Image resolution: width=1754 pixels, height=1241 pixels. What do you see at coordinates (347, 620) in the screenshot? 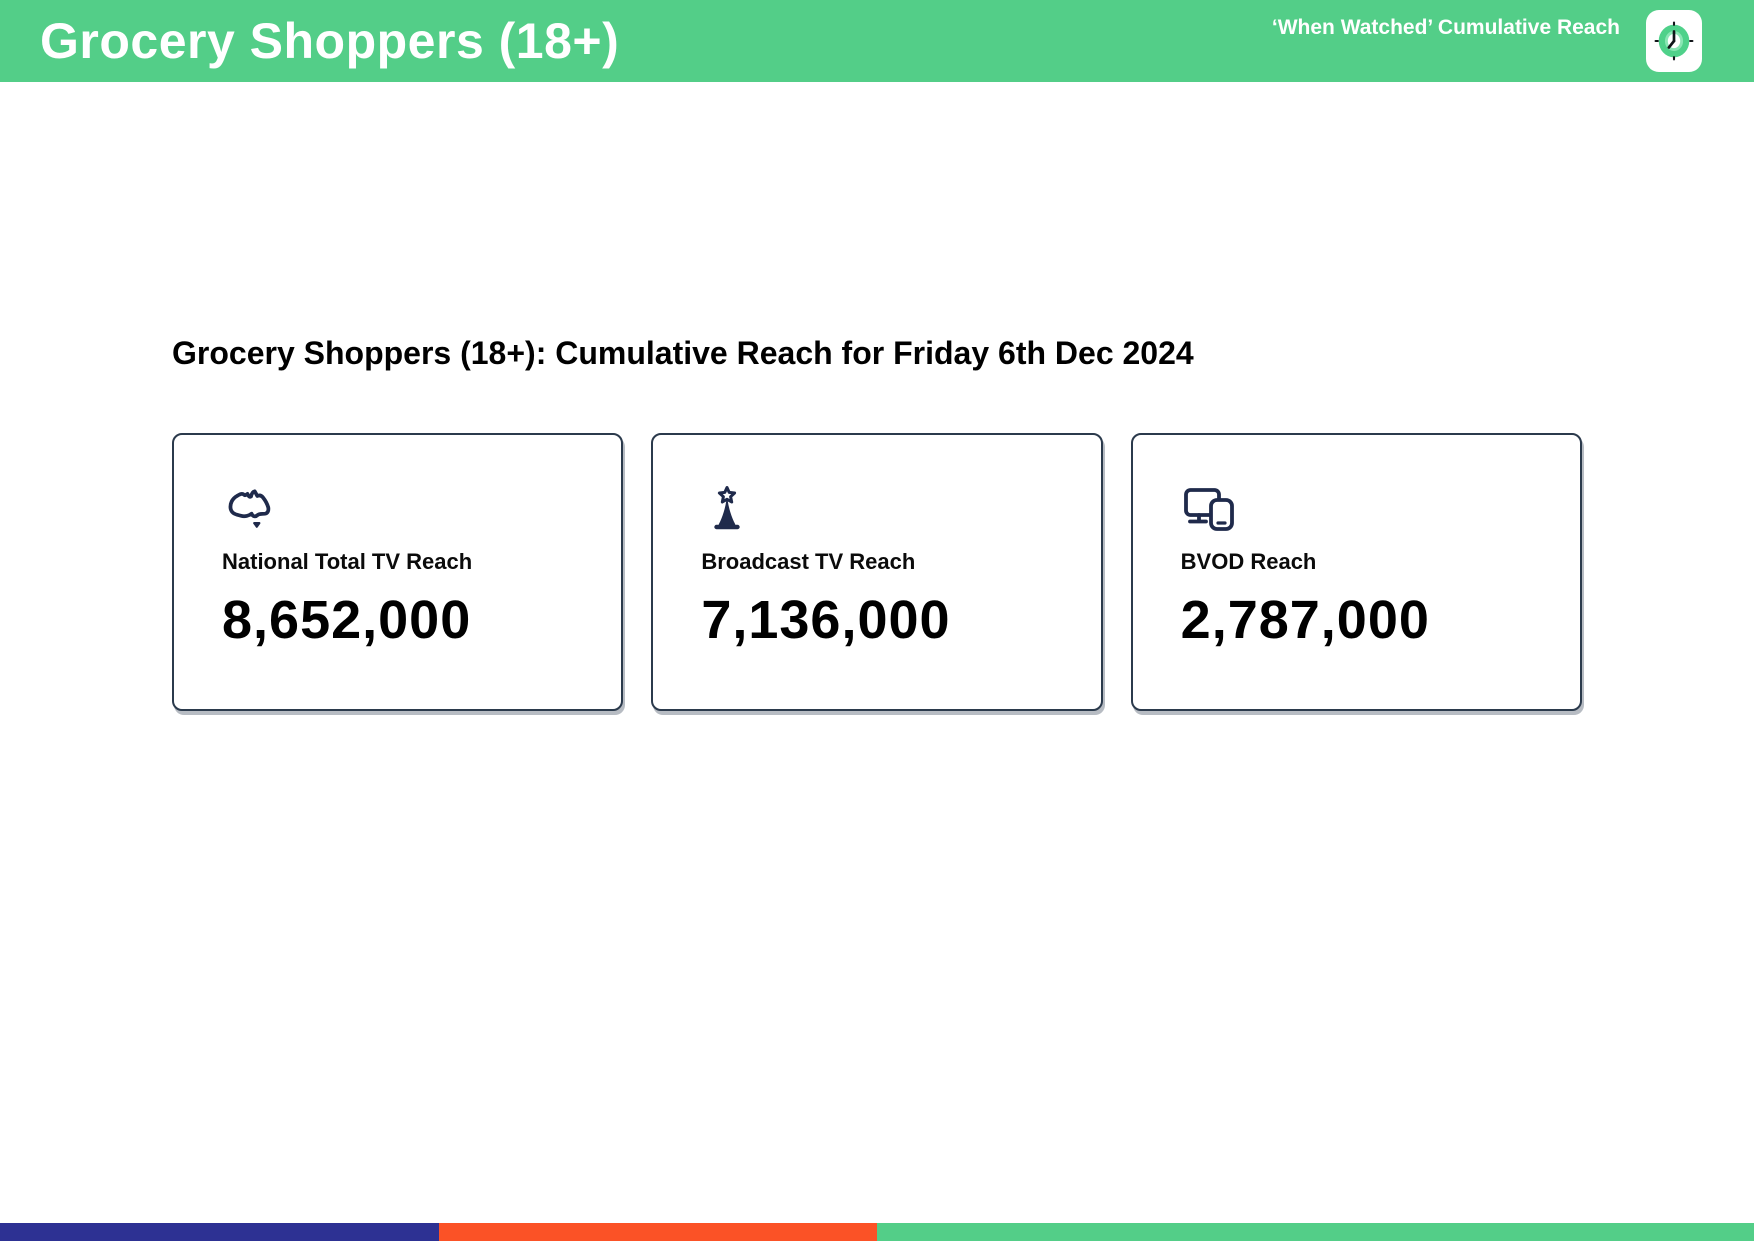
I see `kpi-card-value: 8,652,000` at bounding box center [347, 620].